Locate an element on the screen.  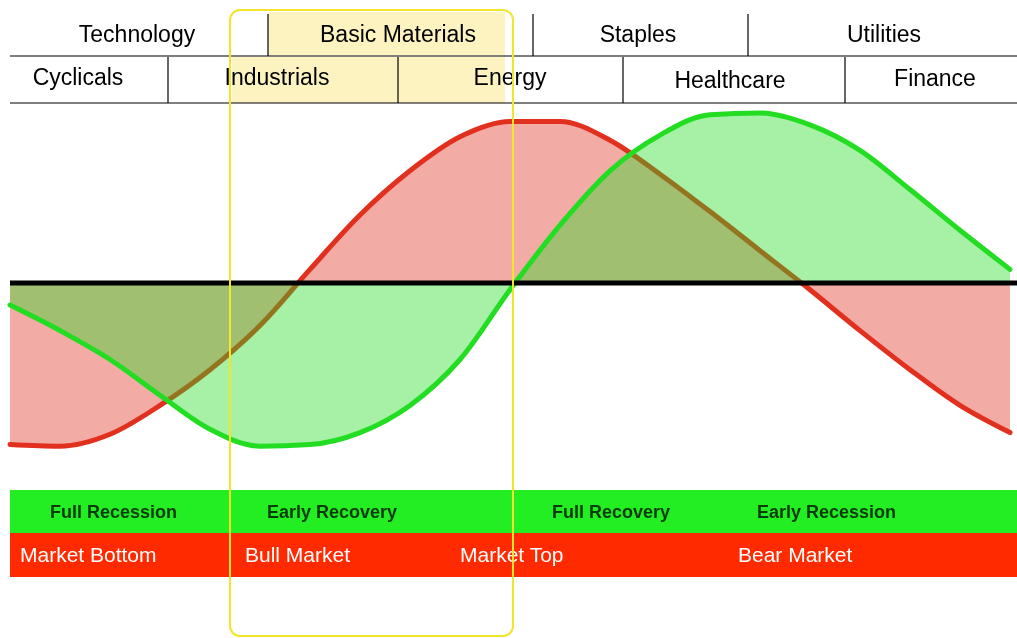
text: Staples is located at coordinates (638, 34).